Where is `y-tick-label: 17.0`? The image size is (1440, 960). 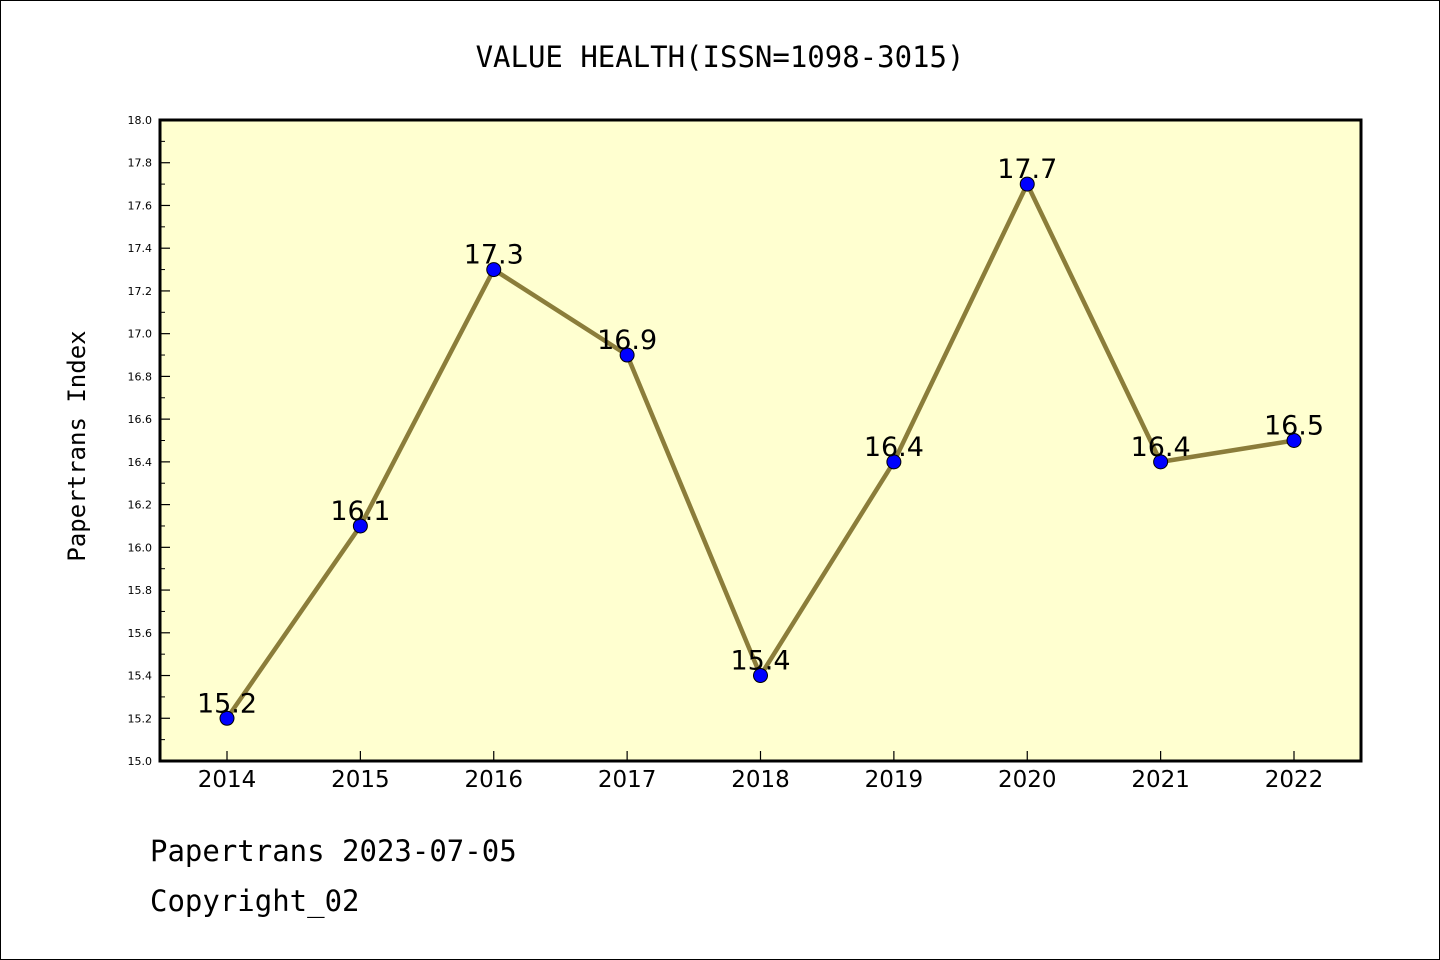
y-tick-label: 17.0 is located at coordinates (140, 334).